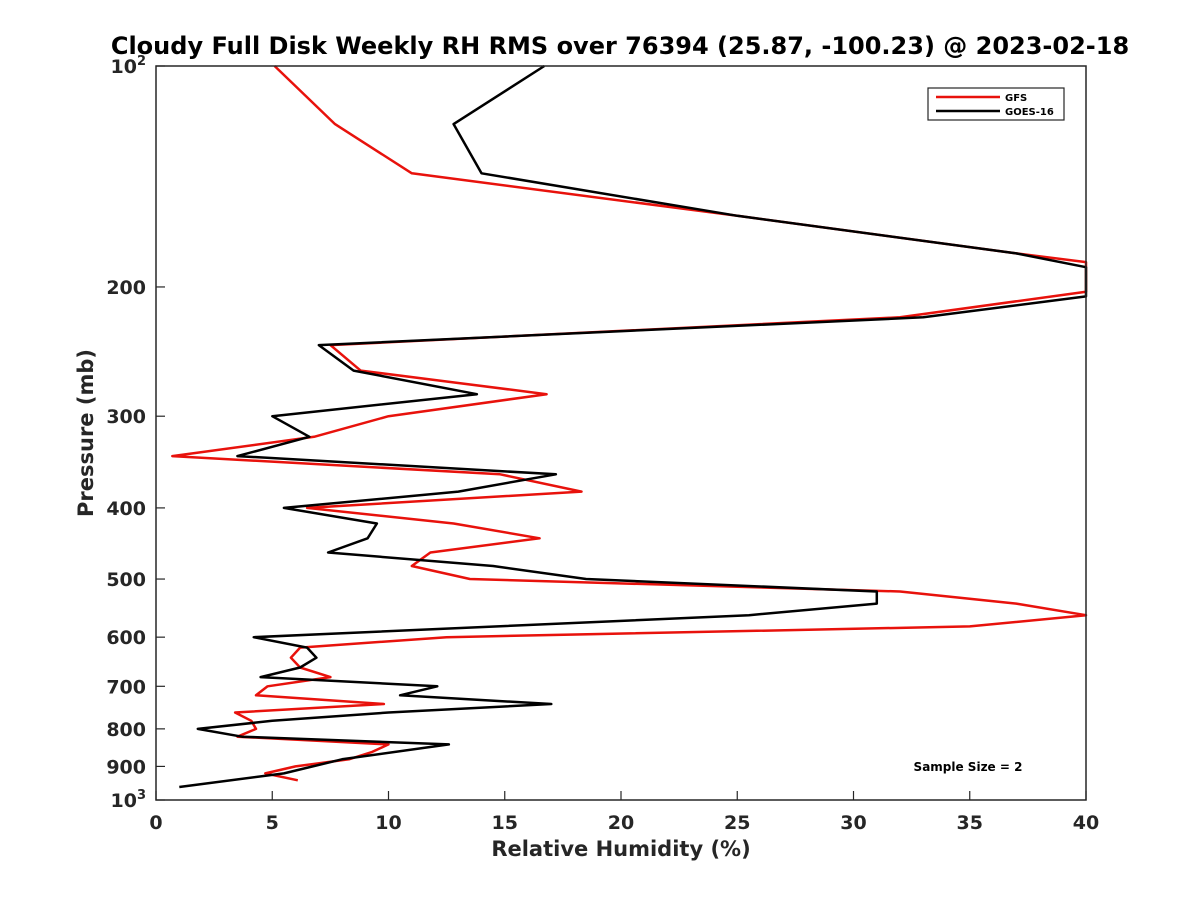 Image resolution: width=1200 pixels, height=900 pixels. What do you see at coordinates (388, 823) in the screenshot?
I see `x-tick-label: 10` at bounding box center [388, 823].